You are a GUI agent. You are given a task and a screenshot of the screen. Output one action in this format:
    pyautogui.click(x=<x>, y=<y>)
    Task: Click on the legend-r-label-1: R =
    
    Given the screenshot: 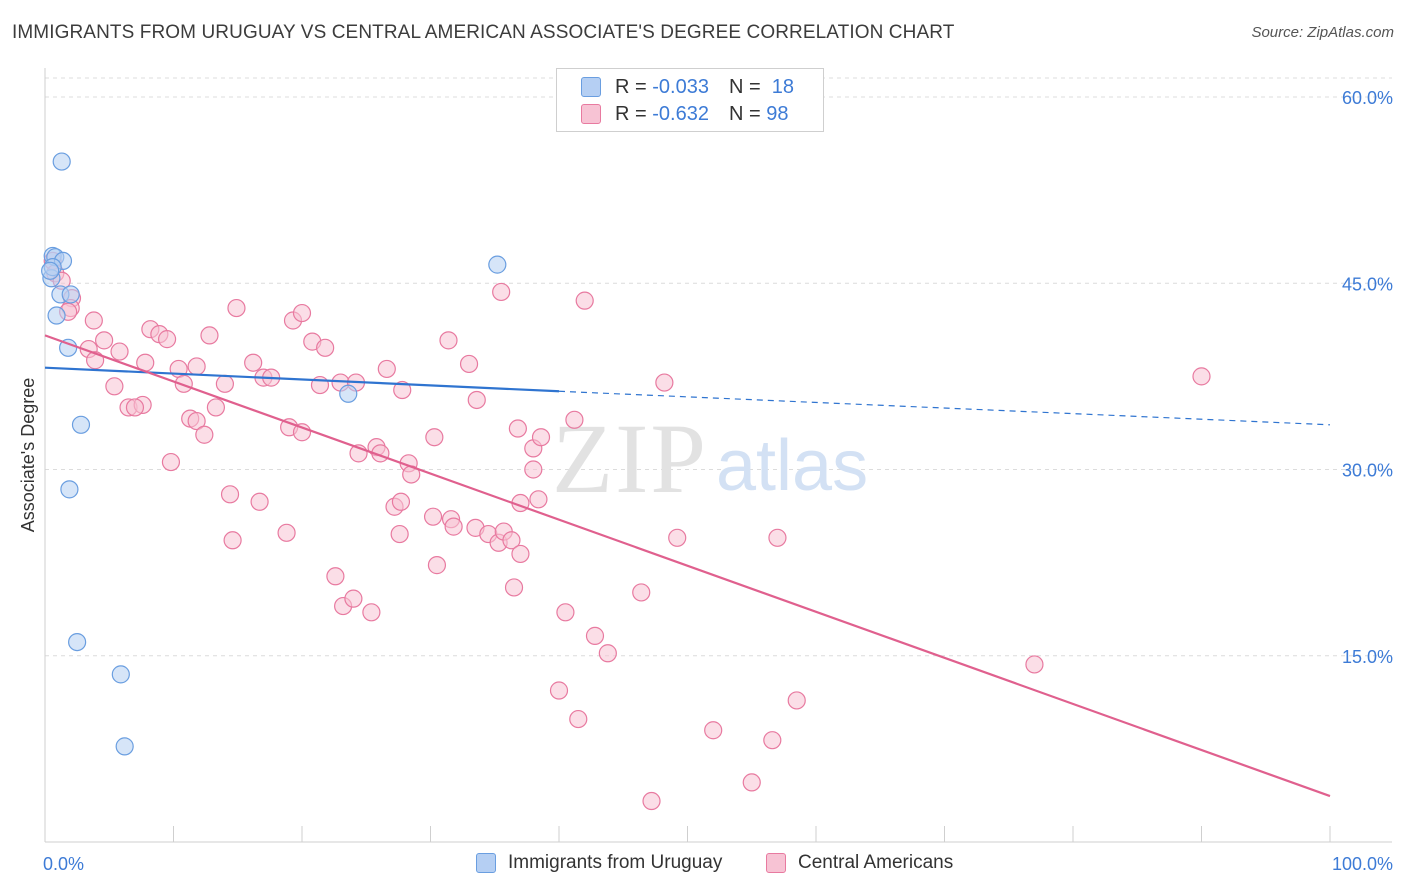 What is the action you would take?
    pyautogui.click(x=631, y=86)
    